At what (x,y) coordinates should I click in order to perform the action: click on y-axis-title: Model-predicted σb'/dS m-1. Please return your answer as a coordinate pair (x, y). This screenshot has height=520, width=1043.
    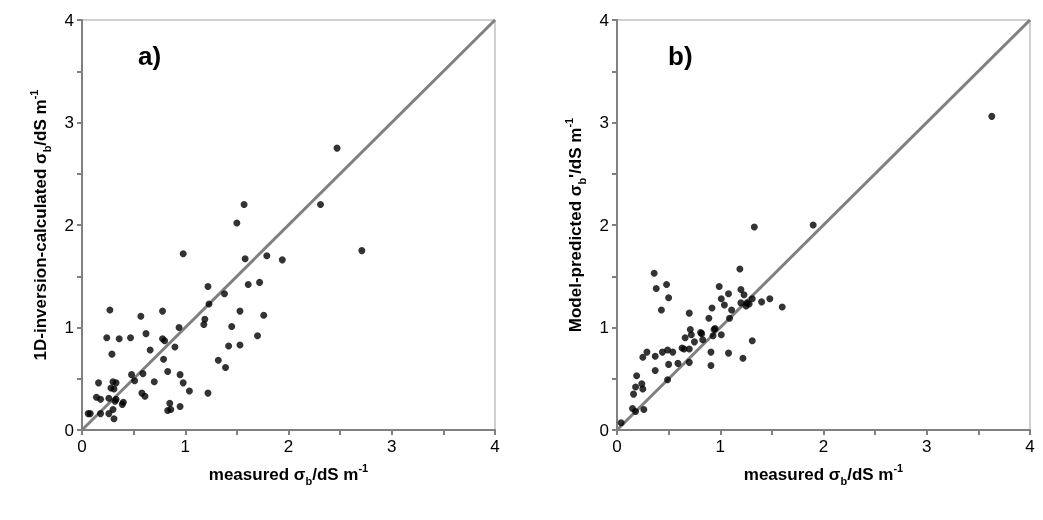
    Looking at the image, I should click on (575, 225).